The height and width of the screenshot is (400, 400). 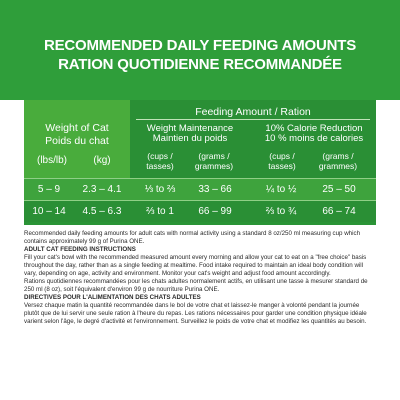 I want to click on reduction-label-fr: 10 % moins de calories, so click(x=314, y=138).